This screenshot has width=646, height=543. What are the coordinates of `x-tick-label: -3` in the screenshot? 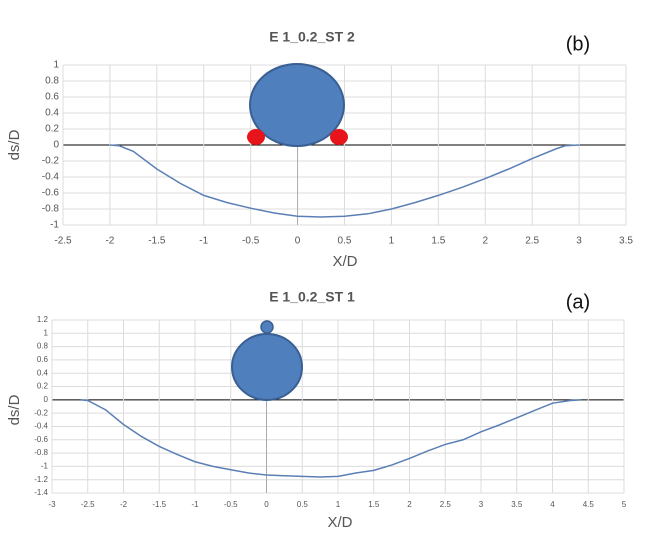 It's located at (52, 504).